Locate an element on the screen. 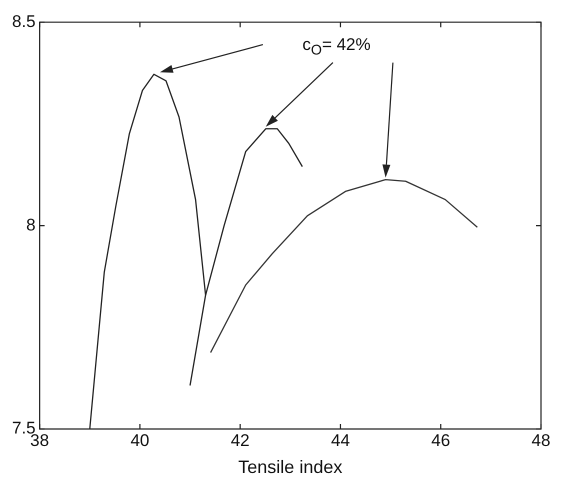  x-tick-label: 40 is located at coordinates (140, 440).